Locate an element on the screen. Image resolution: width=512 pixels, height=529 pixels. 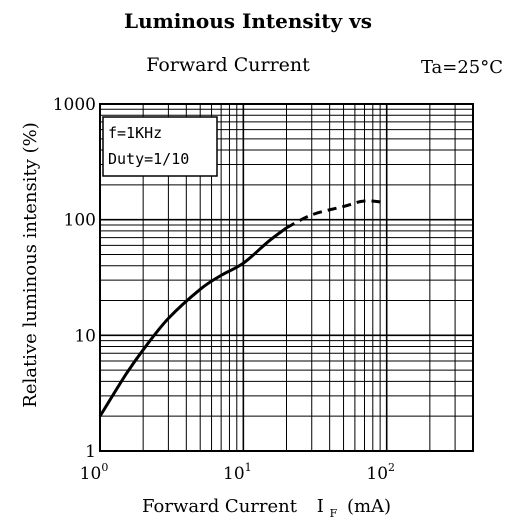
x-tick-label: 10² is located at coordinates (380, 472).